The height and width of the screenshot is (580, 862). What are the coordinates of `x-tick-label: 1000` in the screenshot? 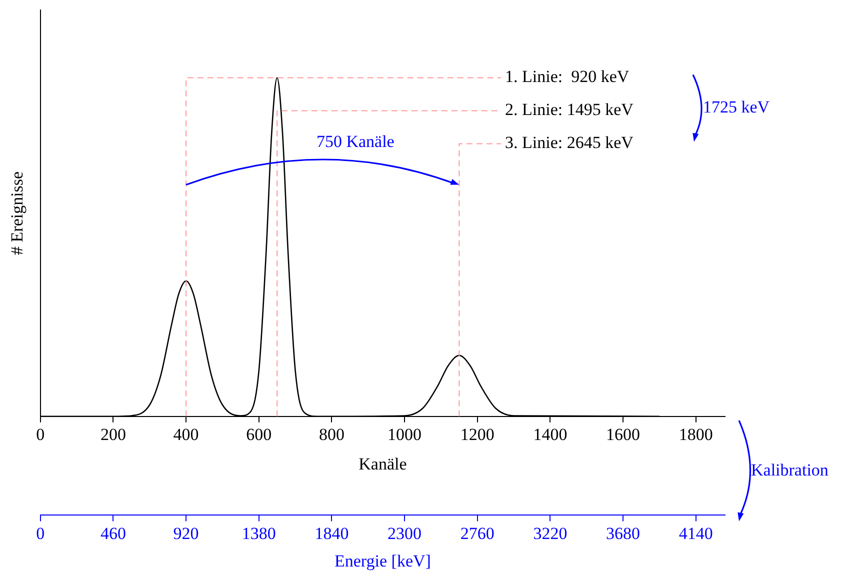 It's located at (405, 434).